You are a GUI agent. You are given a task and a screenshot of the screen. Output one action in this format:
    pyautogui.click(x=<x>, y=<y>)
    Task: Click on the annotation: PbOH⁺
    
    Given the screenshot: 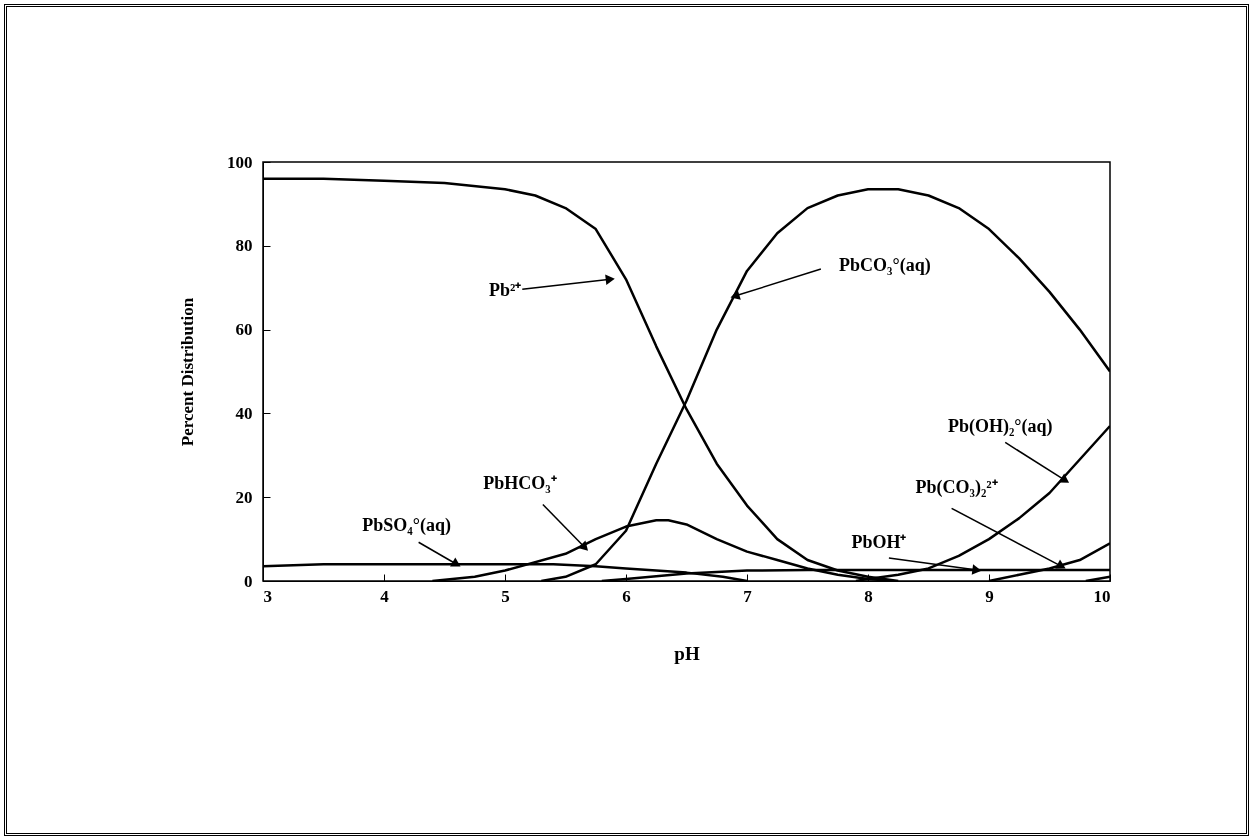 What is the action you would take?
    pyautogui.click(x=879, y=542)
    